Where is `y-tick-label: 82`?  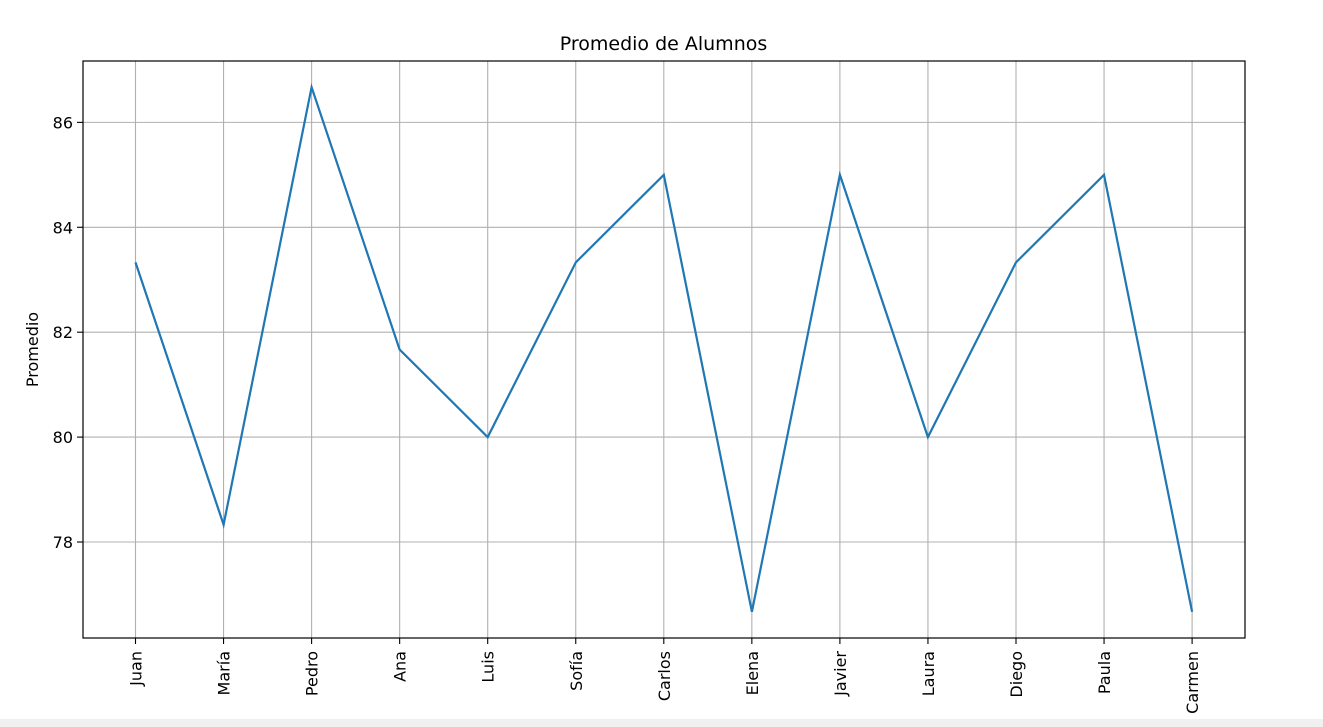 y-tick-label: 82 is located at coordinates (63, 332).